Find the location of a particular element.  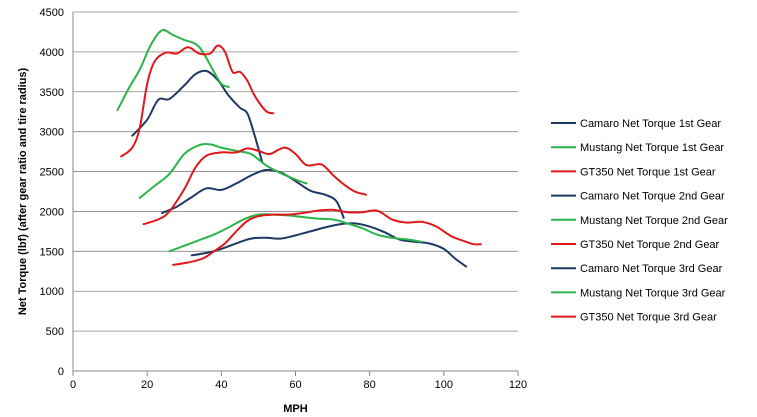

series-line-mustang-net-torque-2nd-gear is located at coordinates (223, 171).